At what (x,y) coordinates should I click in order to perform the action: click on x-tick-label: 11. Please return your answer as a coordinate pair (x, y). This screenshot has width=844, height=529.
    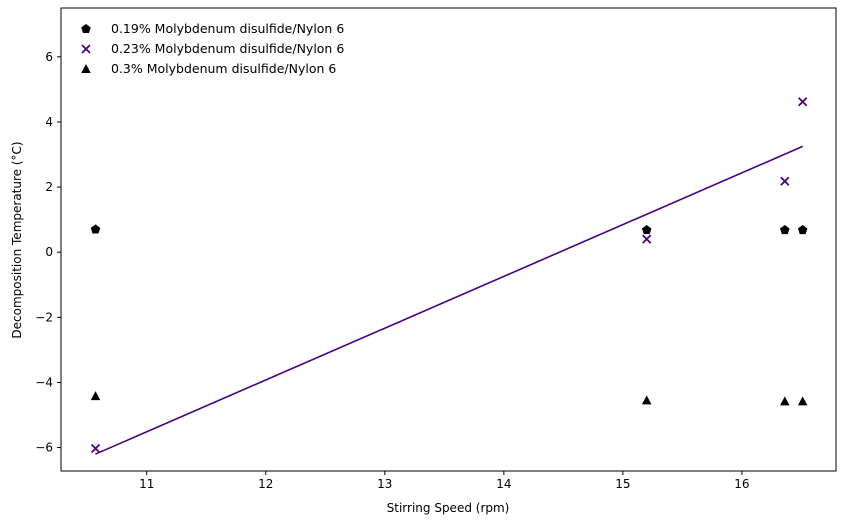
    Looking at the image, I should click on (146, 484).